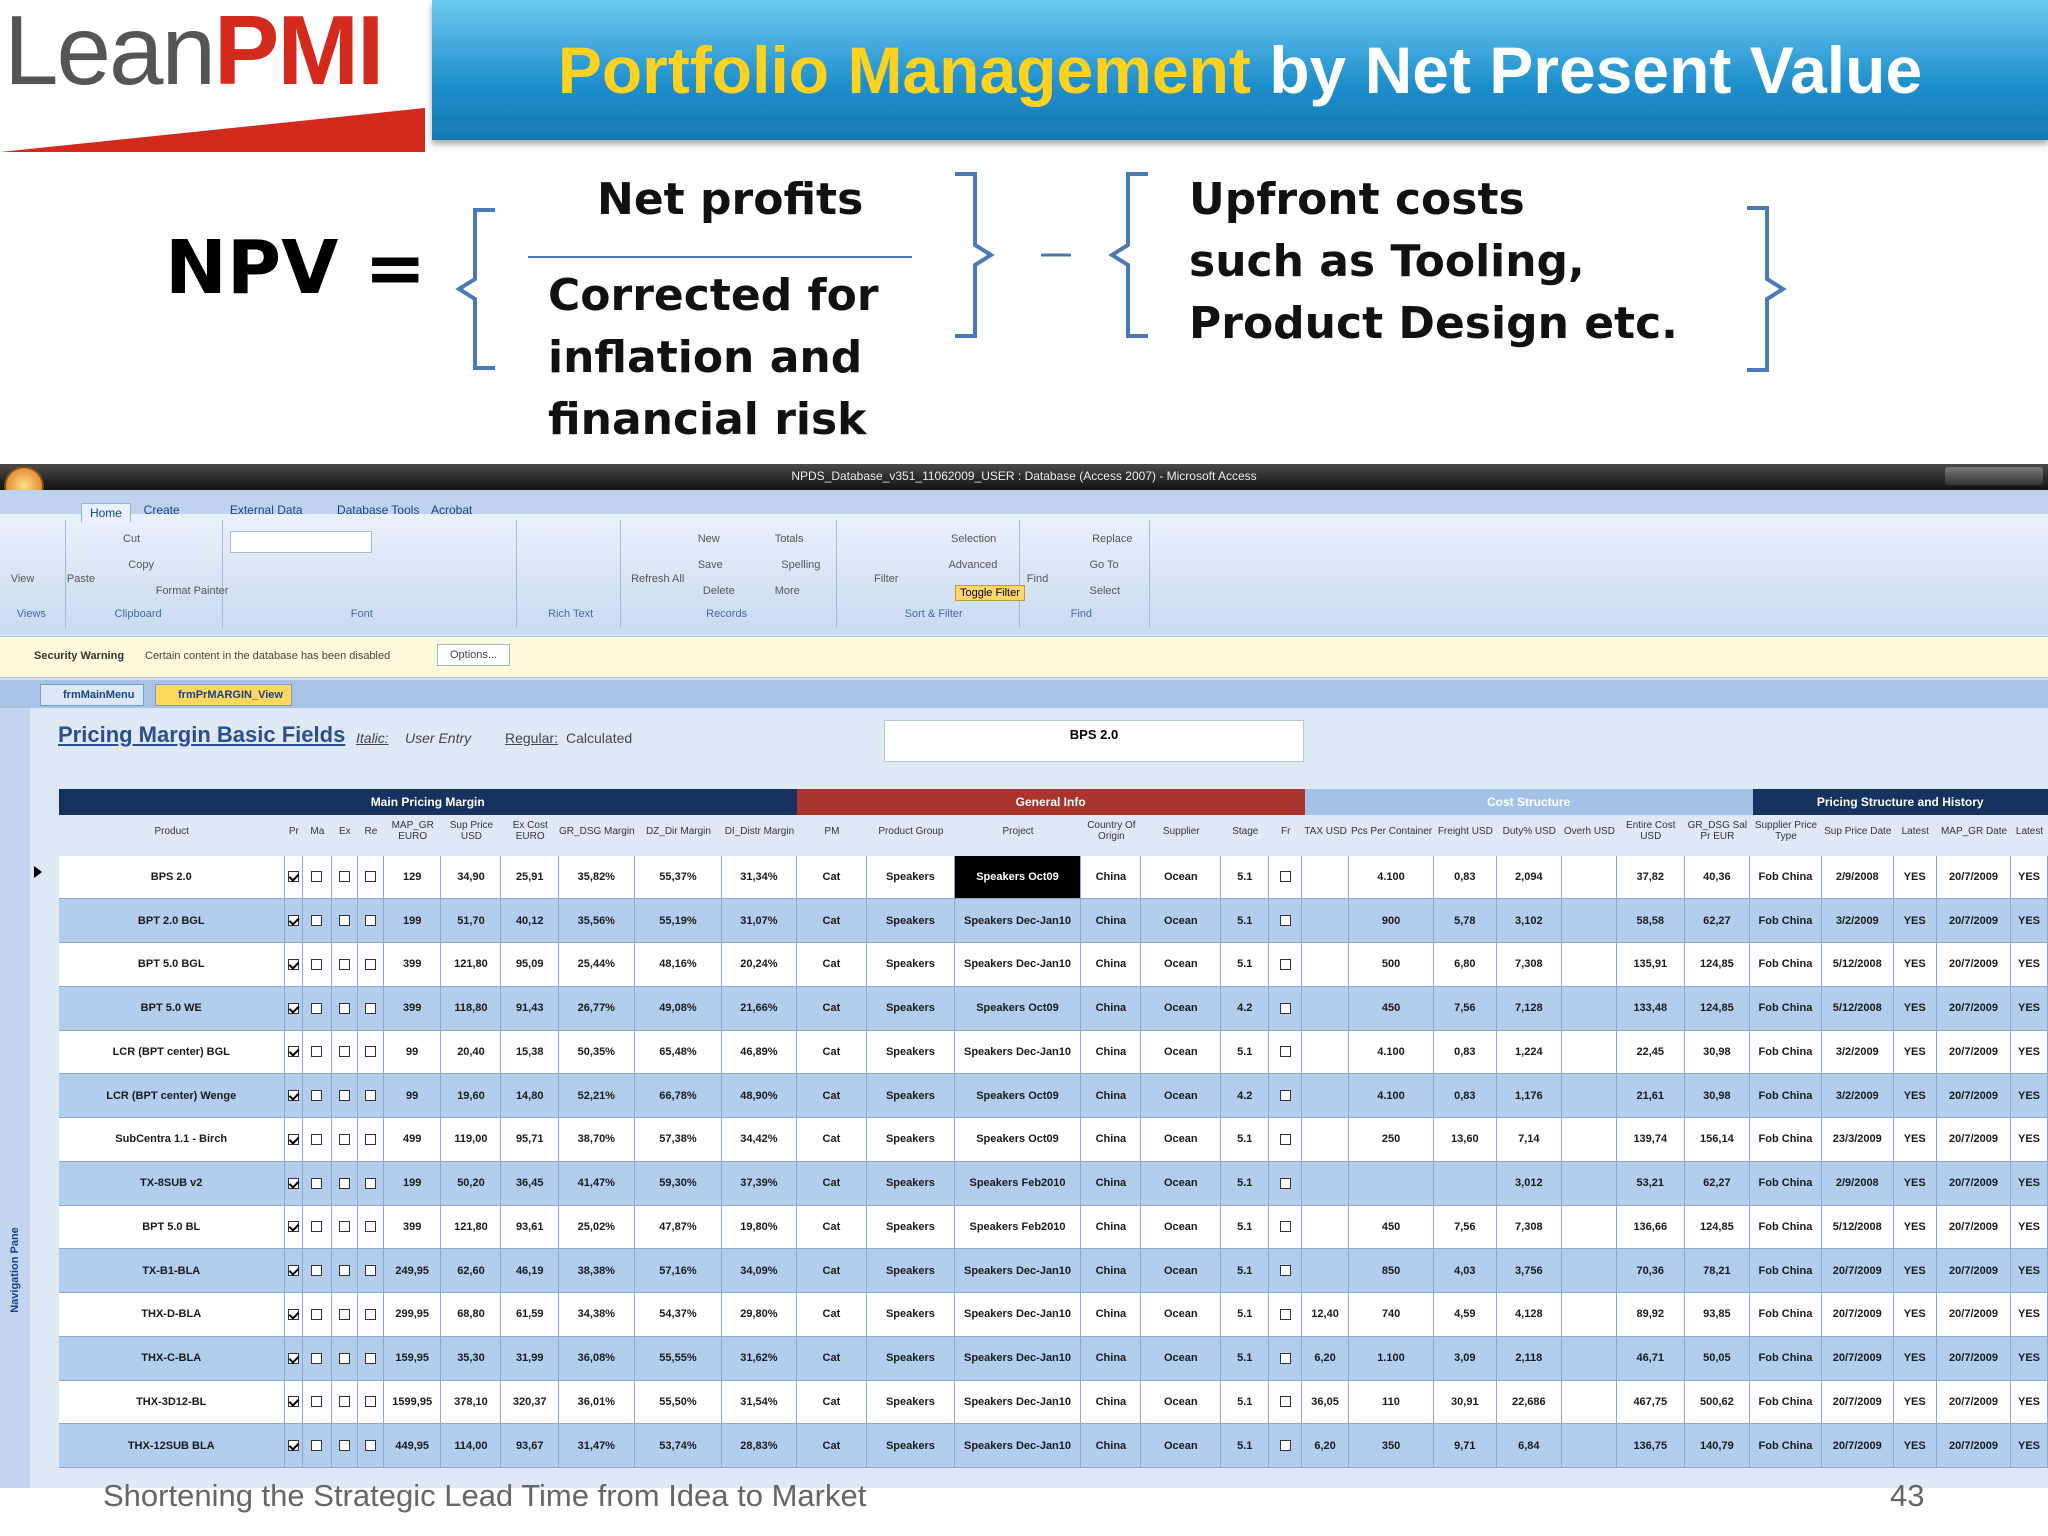 This screenshot has height=1536, width=2048. What do you see at coordinates (787, 590) in the screenshot?
I see `ribbon-button: More` at bounding box center [787, 590].